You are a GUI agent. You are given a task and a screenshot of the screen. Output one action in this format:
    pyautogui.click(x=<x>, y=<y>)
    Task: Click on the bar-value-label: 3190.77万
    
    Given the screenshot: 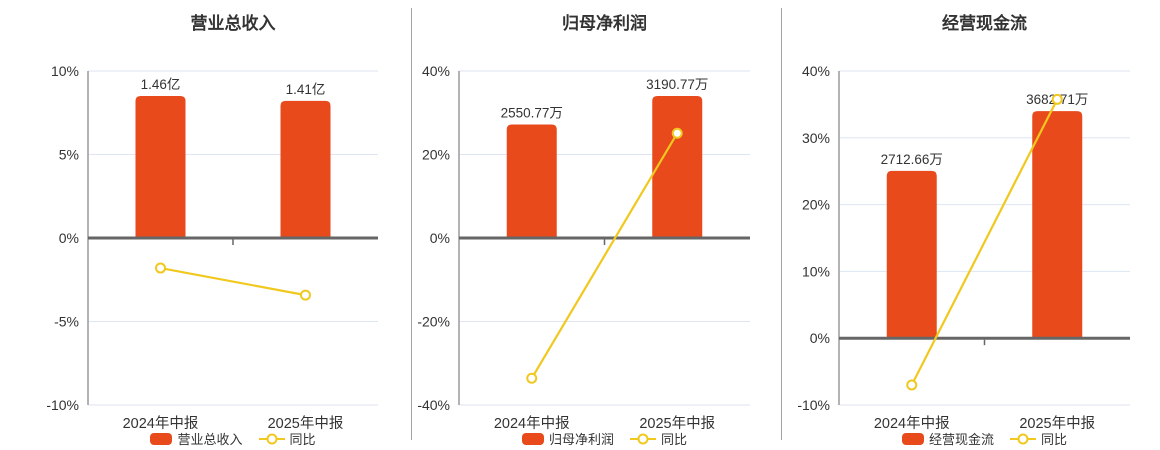 What is the action you would take?
    pyautogui.click(x=677, y=84)
    